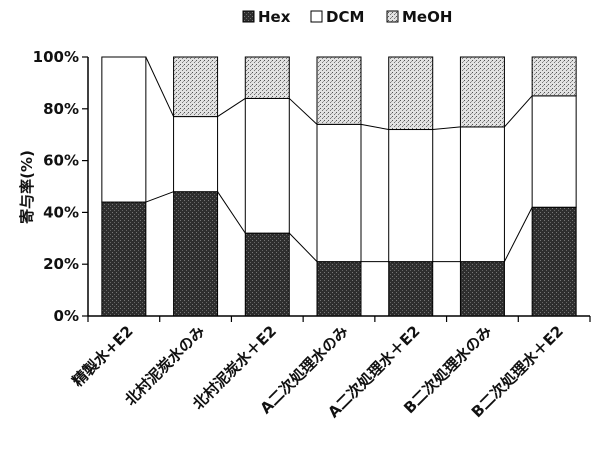 The width and height of the screenshot is (597, 468). Describe the element at coordinates (56, 57) in the screenshot. I see `y-tick-label: 100%` at that location.